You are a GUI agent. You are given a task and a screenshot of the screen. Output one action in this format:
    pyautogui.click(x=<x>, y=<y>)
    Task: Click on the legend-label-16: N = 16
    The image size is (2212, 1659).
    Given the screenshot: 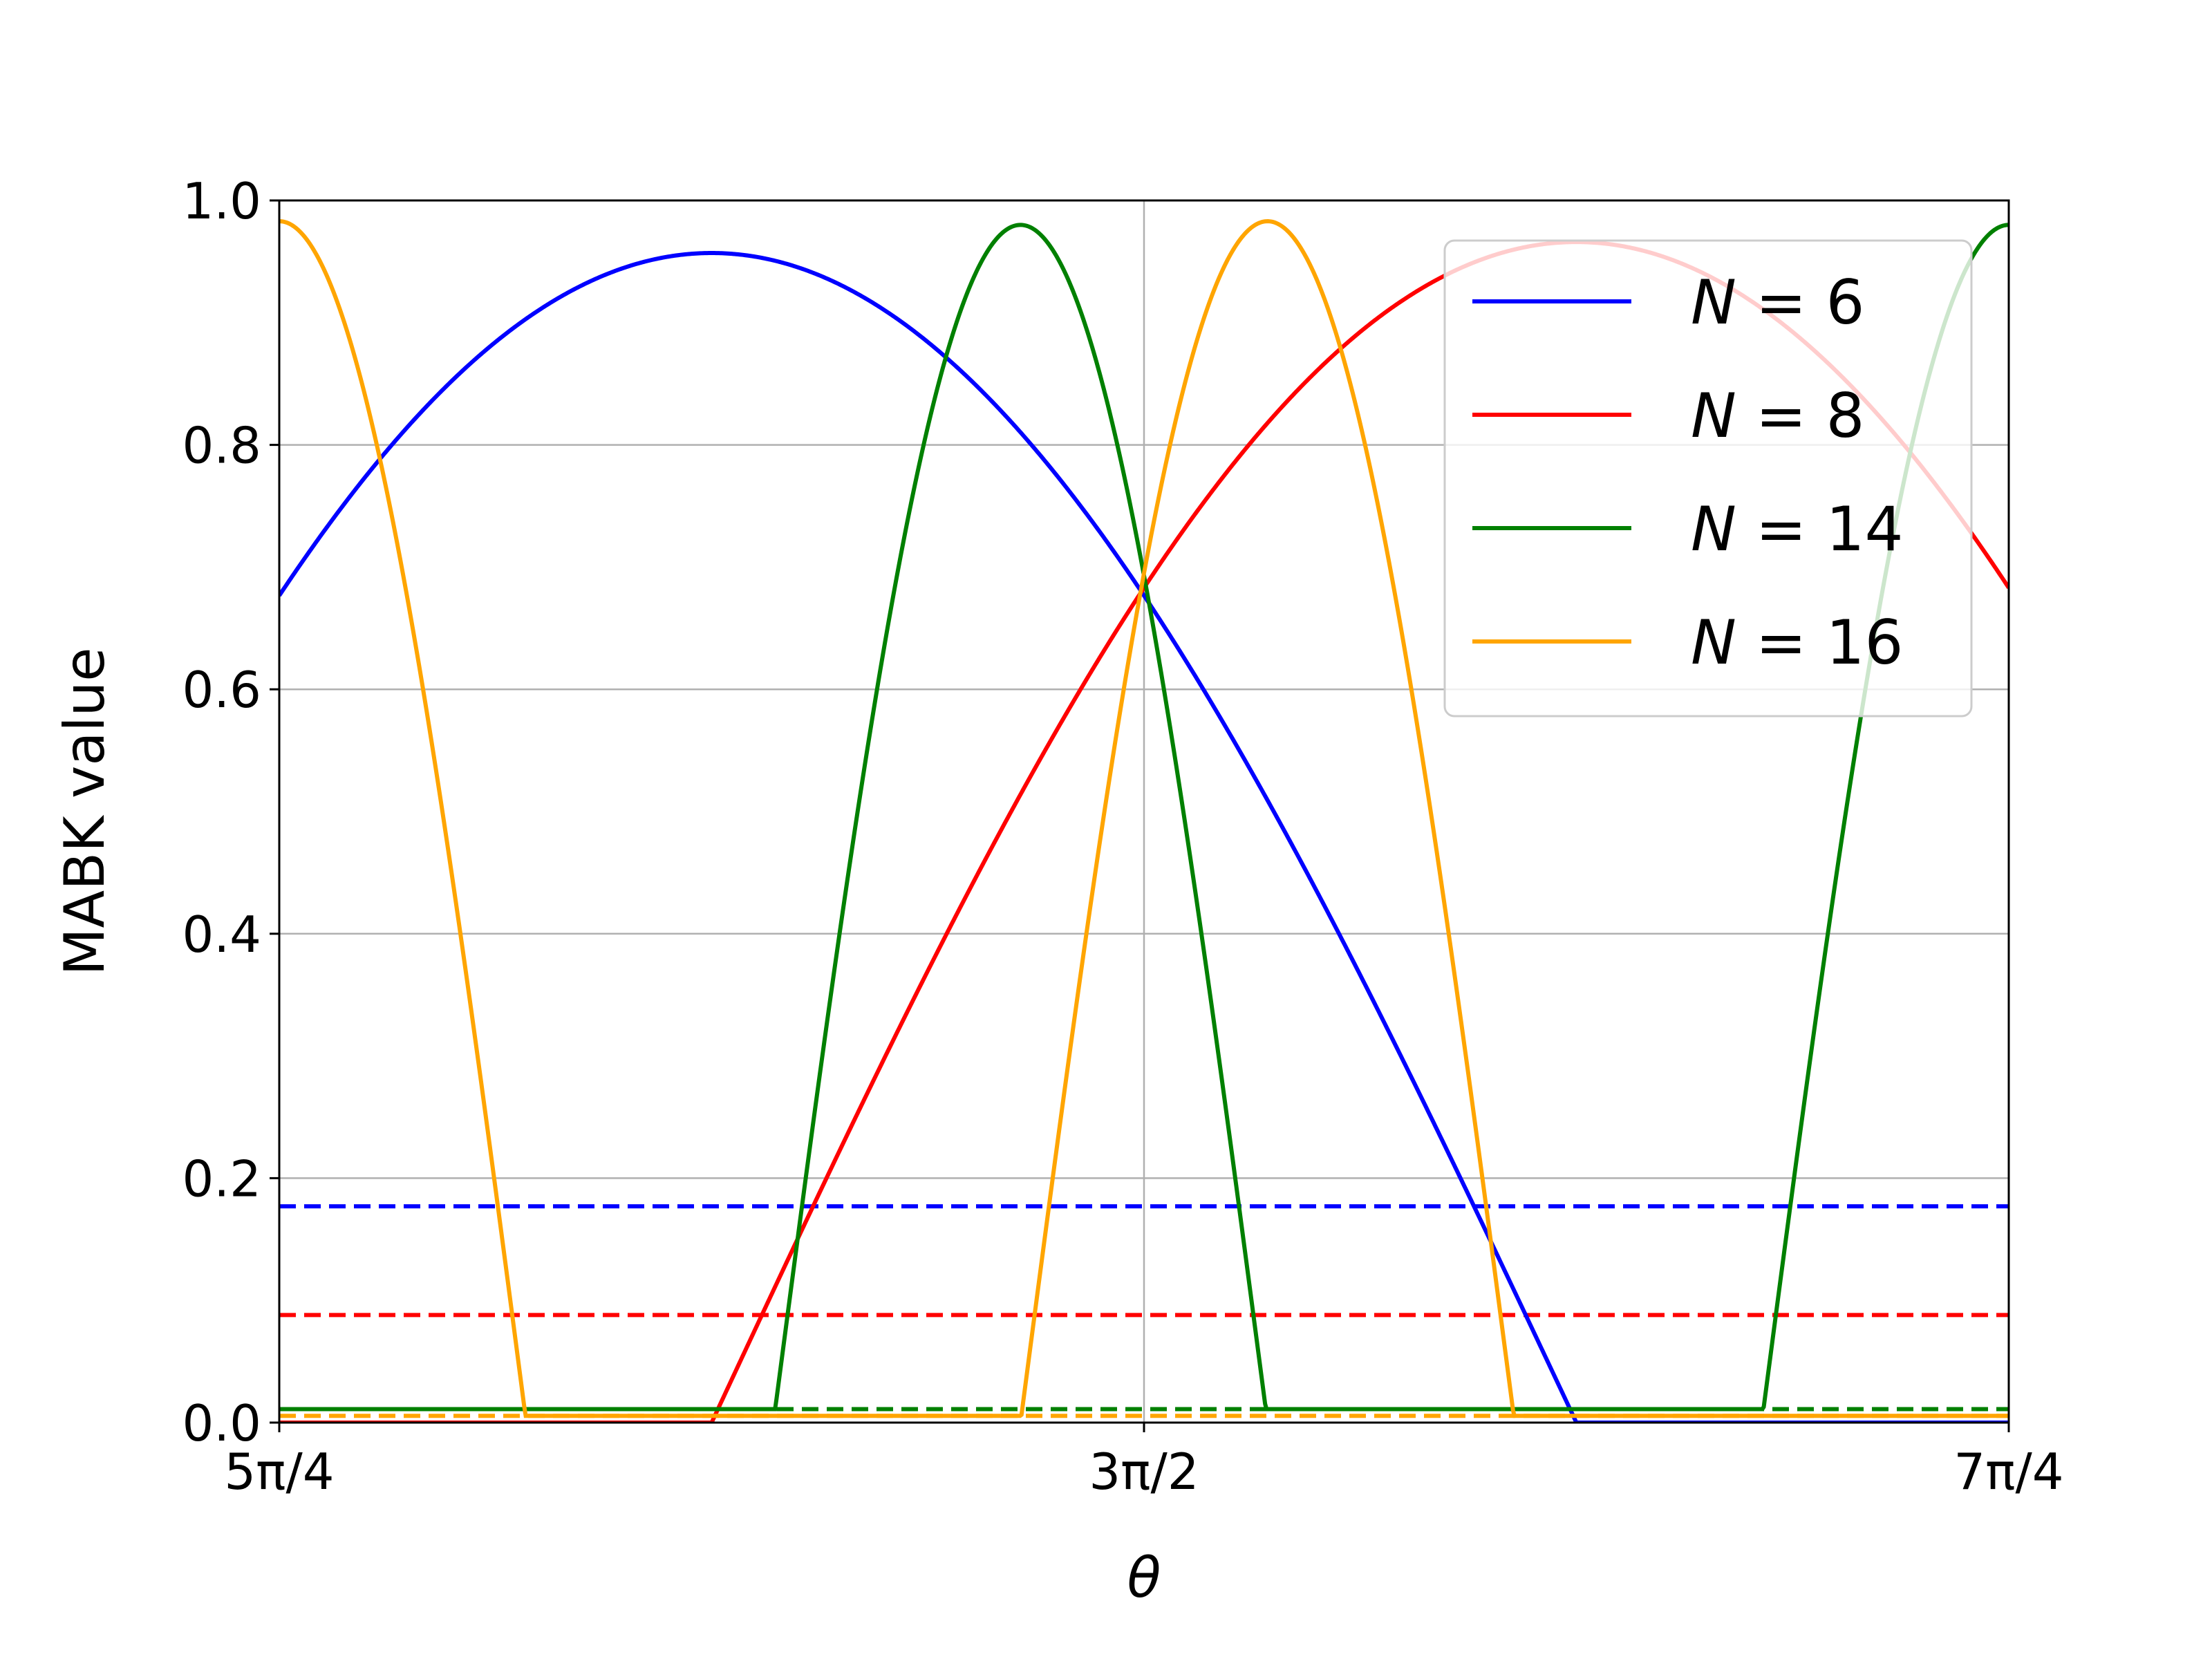 What is the action you would take?
    pyautogui.click(x=1797, y=643)
    